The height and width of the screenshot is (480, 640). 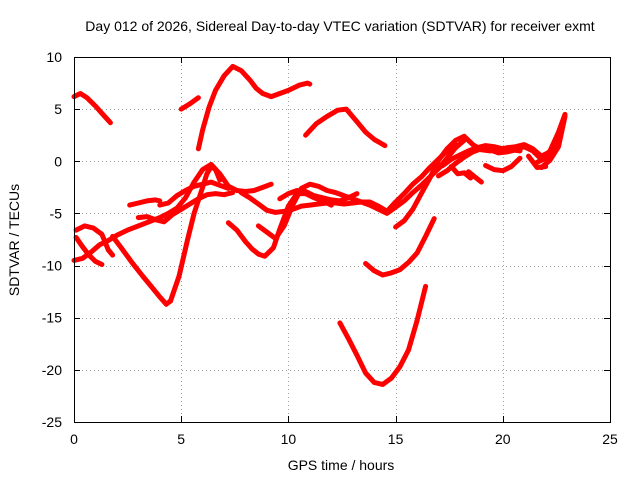 What do you see at coordinates (56, 213) in the screenshot?
I see `y-tick-label: -5` at bounding box center [56, 213].